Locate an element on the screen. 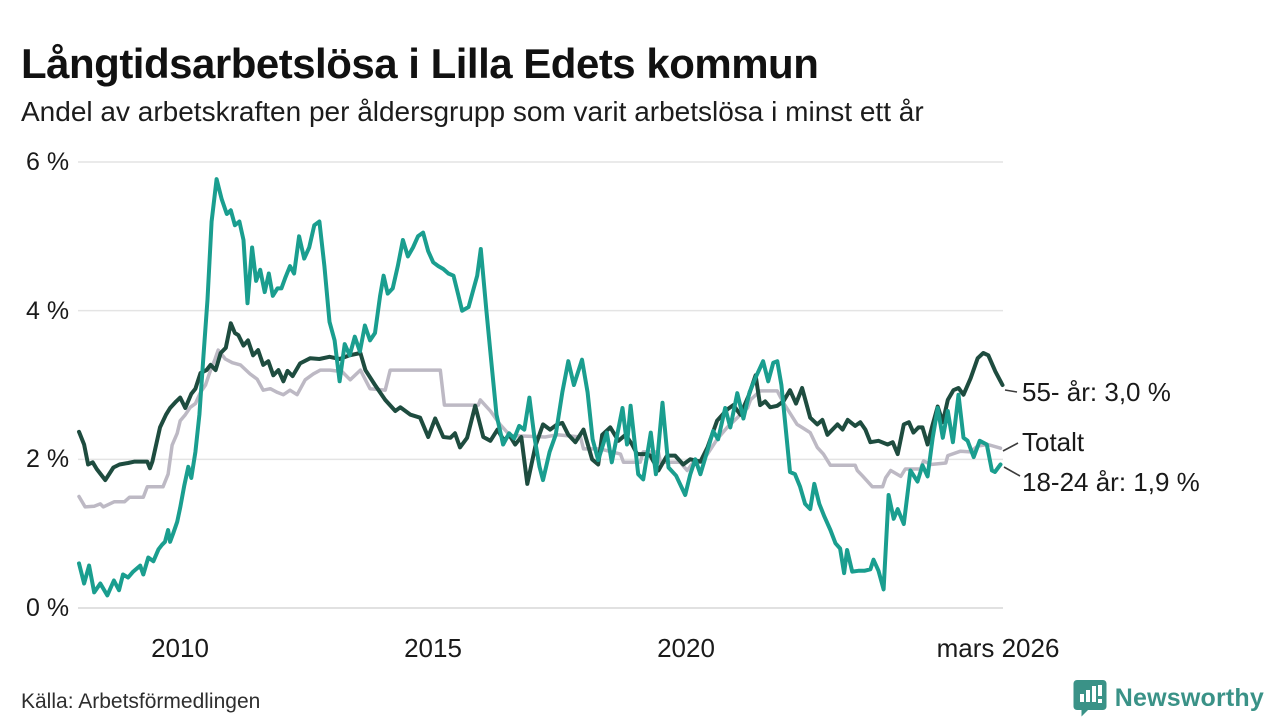 Image resolution: width=1280 pixels, height=720 pixels. series-label-totalt: Totalt is located at coordinates (1053, 442).